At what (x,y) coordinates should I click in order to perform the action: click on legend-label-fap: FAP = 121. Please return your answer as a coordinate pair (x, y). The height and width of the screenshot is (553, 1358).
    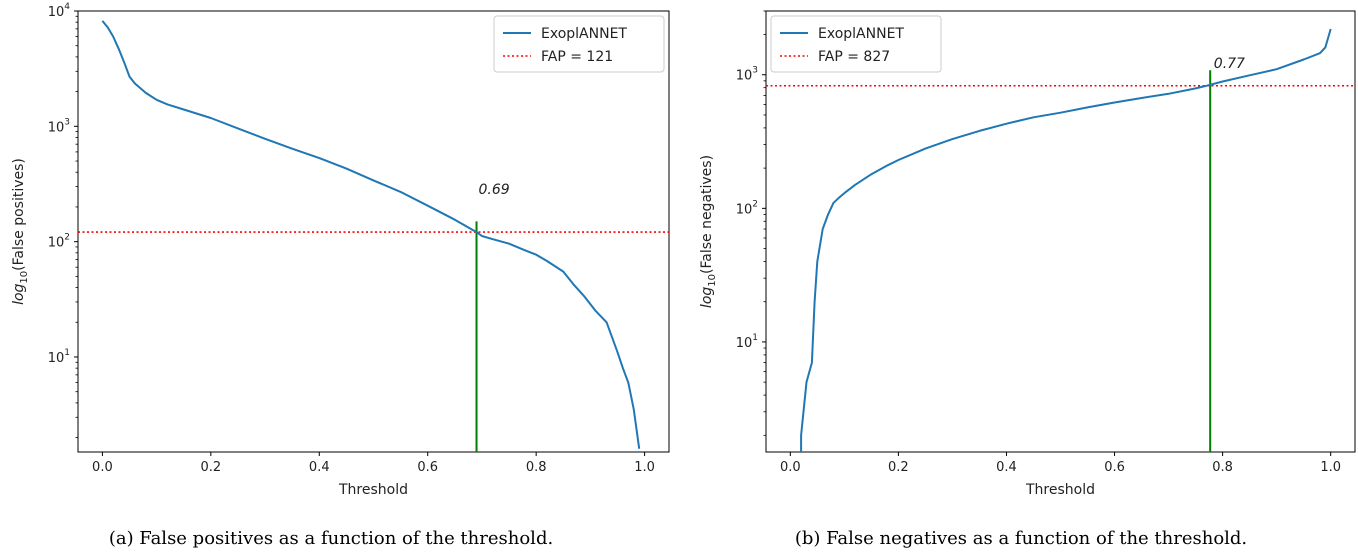
    Looking at the image, I should click on (577, 57).